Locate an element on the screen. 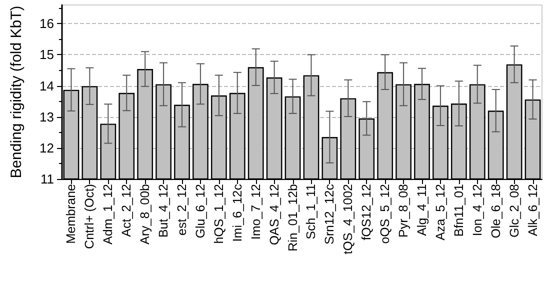 This screenshot has width=550, height=296. y-tick-label: 16 is located at coordinates (47, 24).